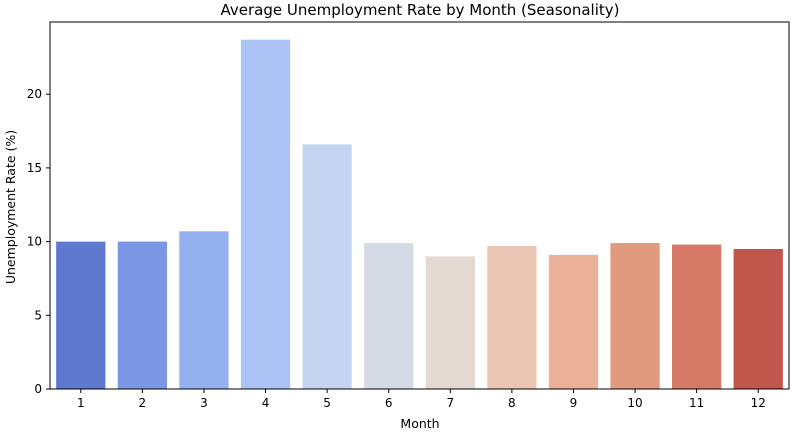  Describe the element at coordinates (421, 399) in the screenshot. I see `x-axis-ticks: 1 2 3 4 5 6 7 8 9 10 11 12` at that location.